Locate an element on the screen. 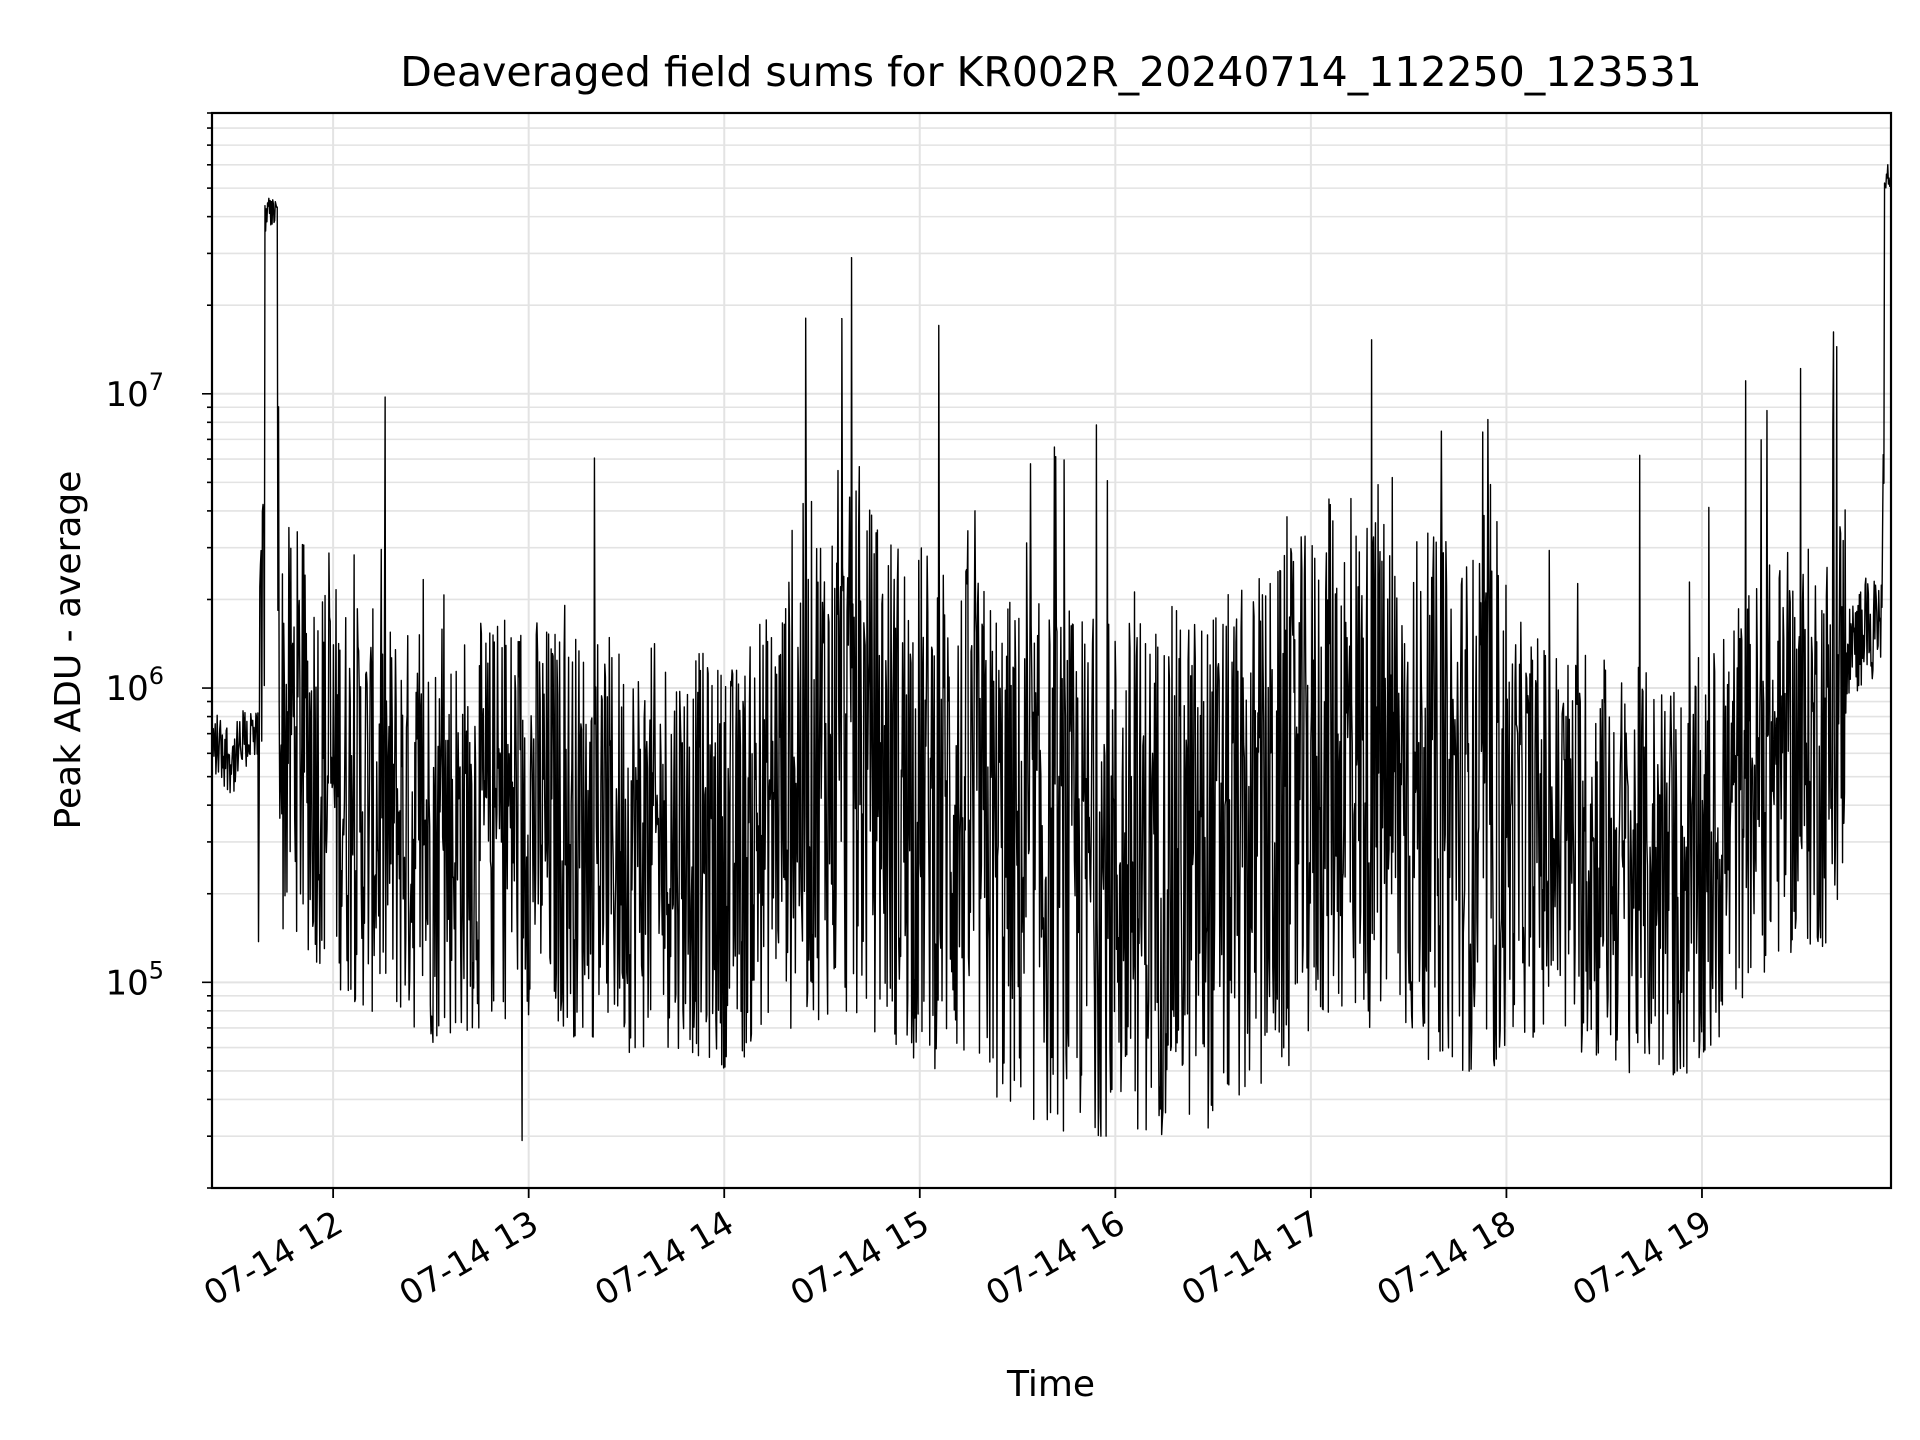 Image resolution: width=1920 pixels, height=1440 pixels. y-axis-label: Peak ADU - average is located at coordinates (68, 650).